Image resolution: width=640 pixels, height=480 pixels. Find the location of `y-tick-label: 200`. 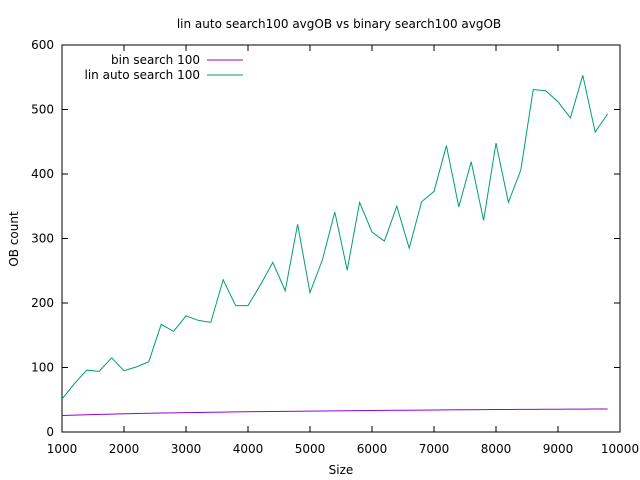

y-tick-label: 200 is located at coordinates (42, 303).